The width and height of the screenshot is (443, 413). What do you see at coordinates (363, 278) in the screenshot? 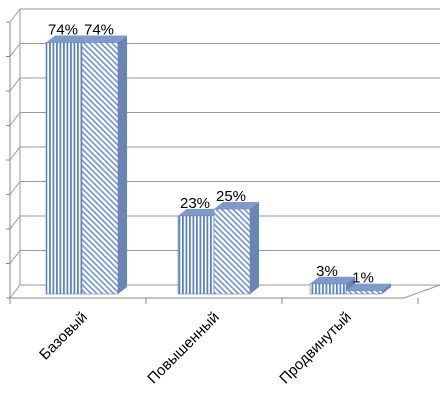
I see `data-label: 1%` at bounding box center [363, 278].